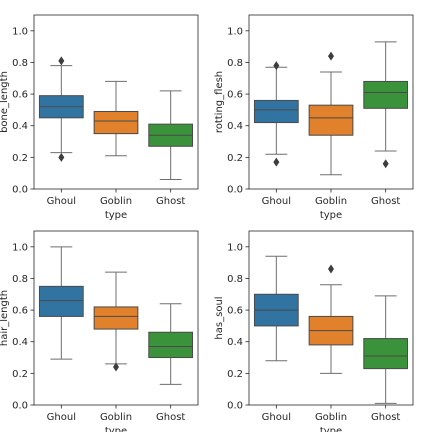 This screenshot has height=432, width=432. I want to click on y-axis-label: has_soul, so click(219, 317).